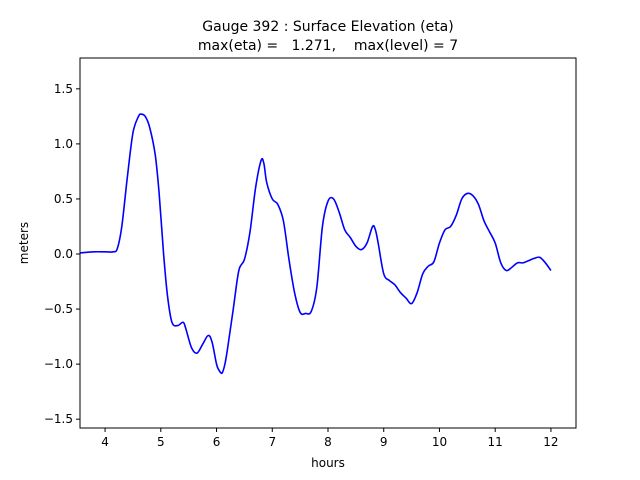 The image size is (640, 480). Describe the element at coordinates (328, 463) in the screenshot. I see `x-axis-label: hours` at that location.